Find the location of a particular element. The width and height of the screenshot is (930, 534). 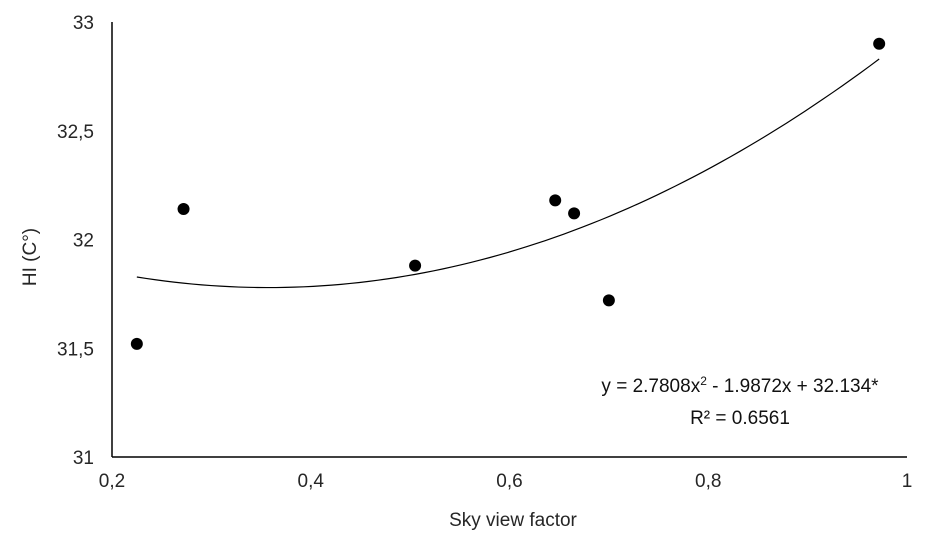

r-squared-label: R² = 0.6561 is located at coordinates (740, 418).